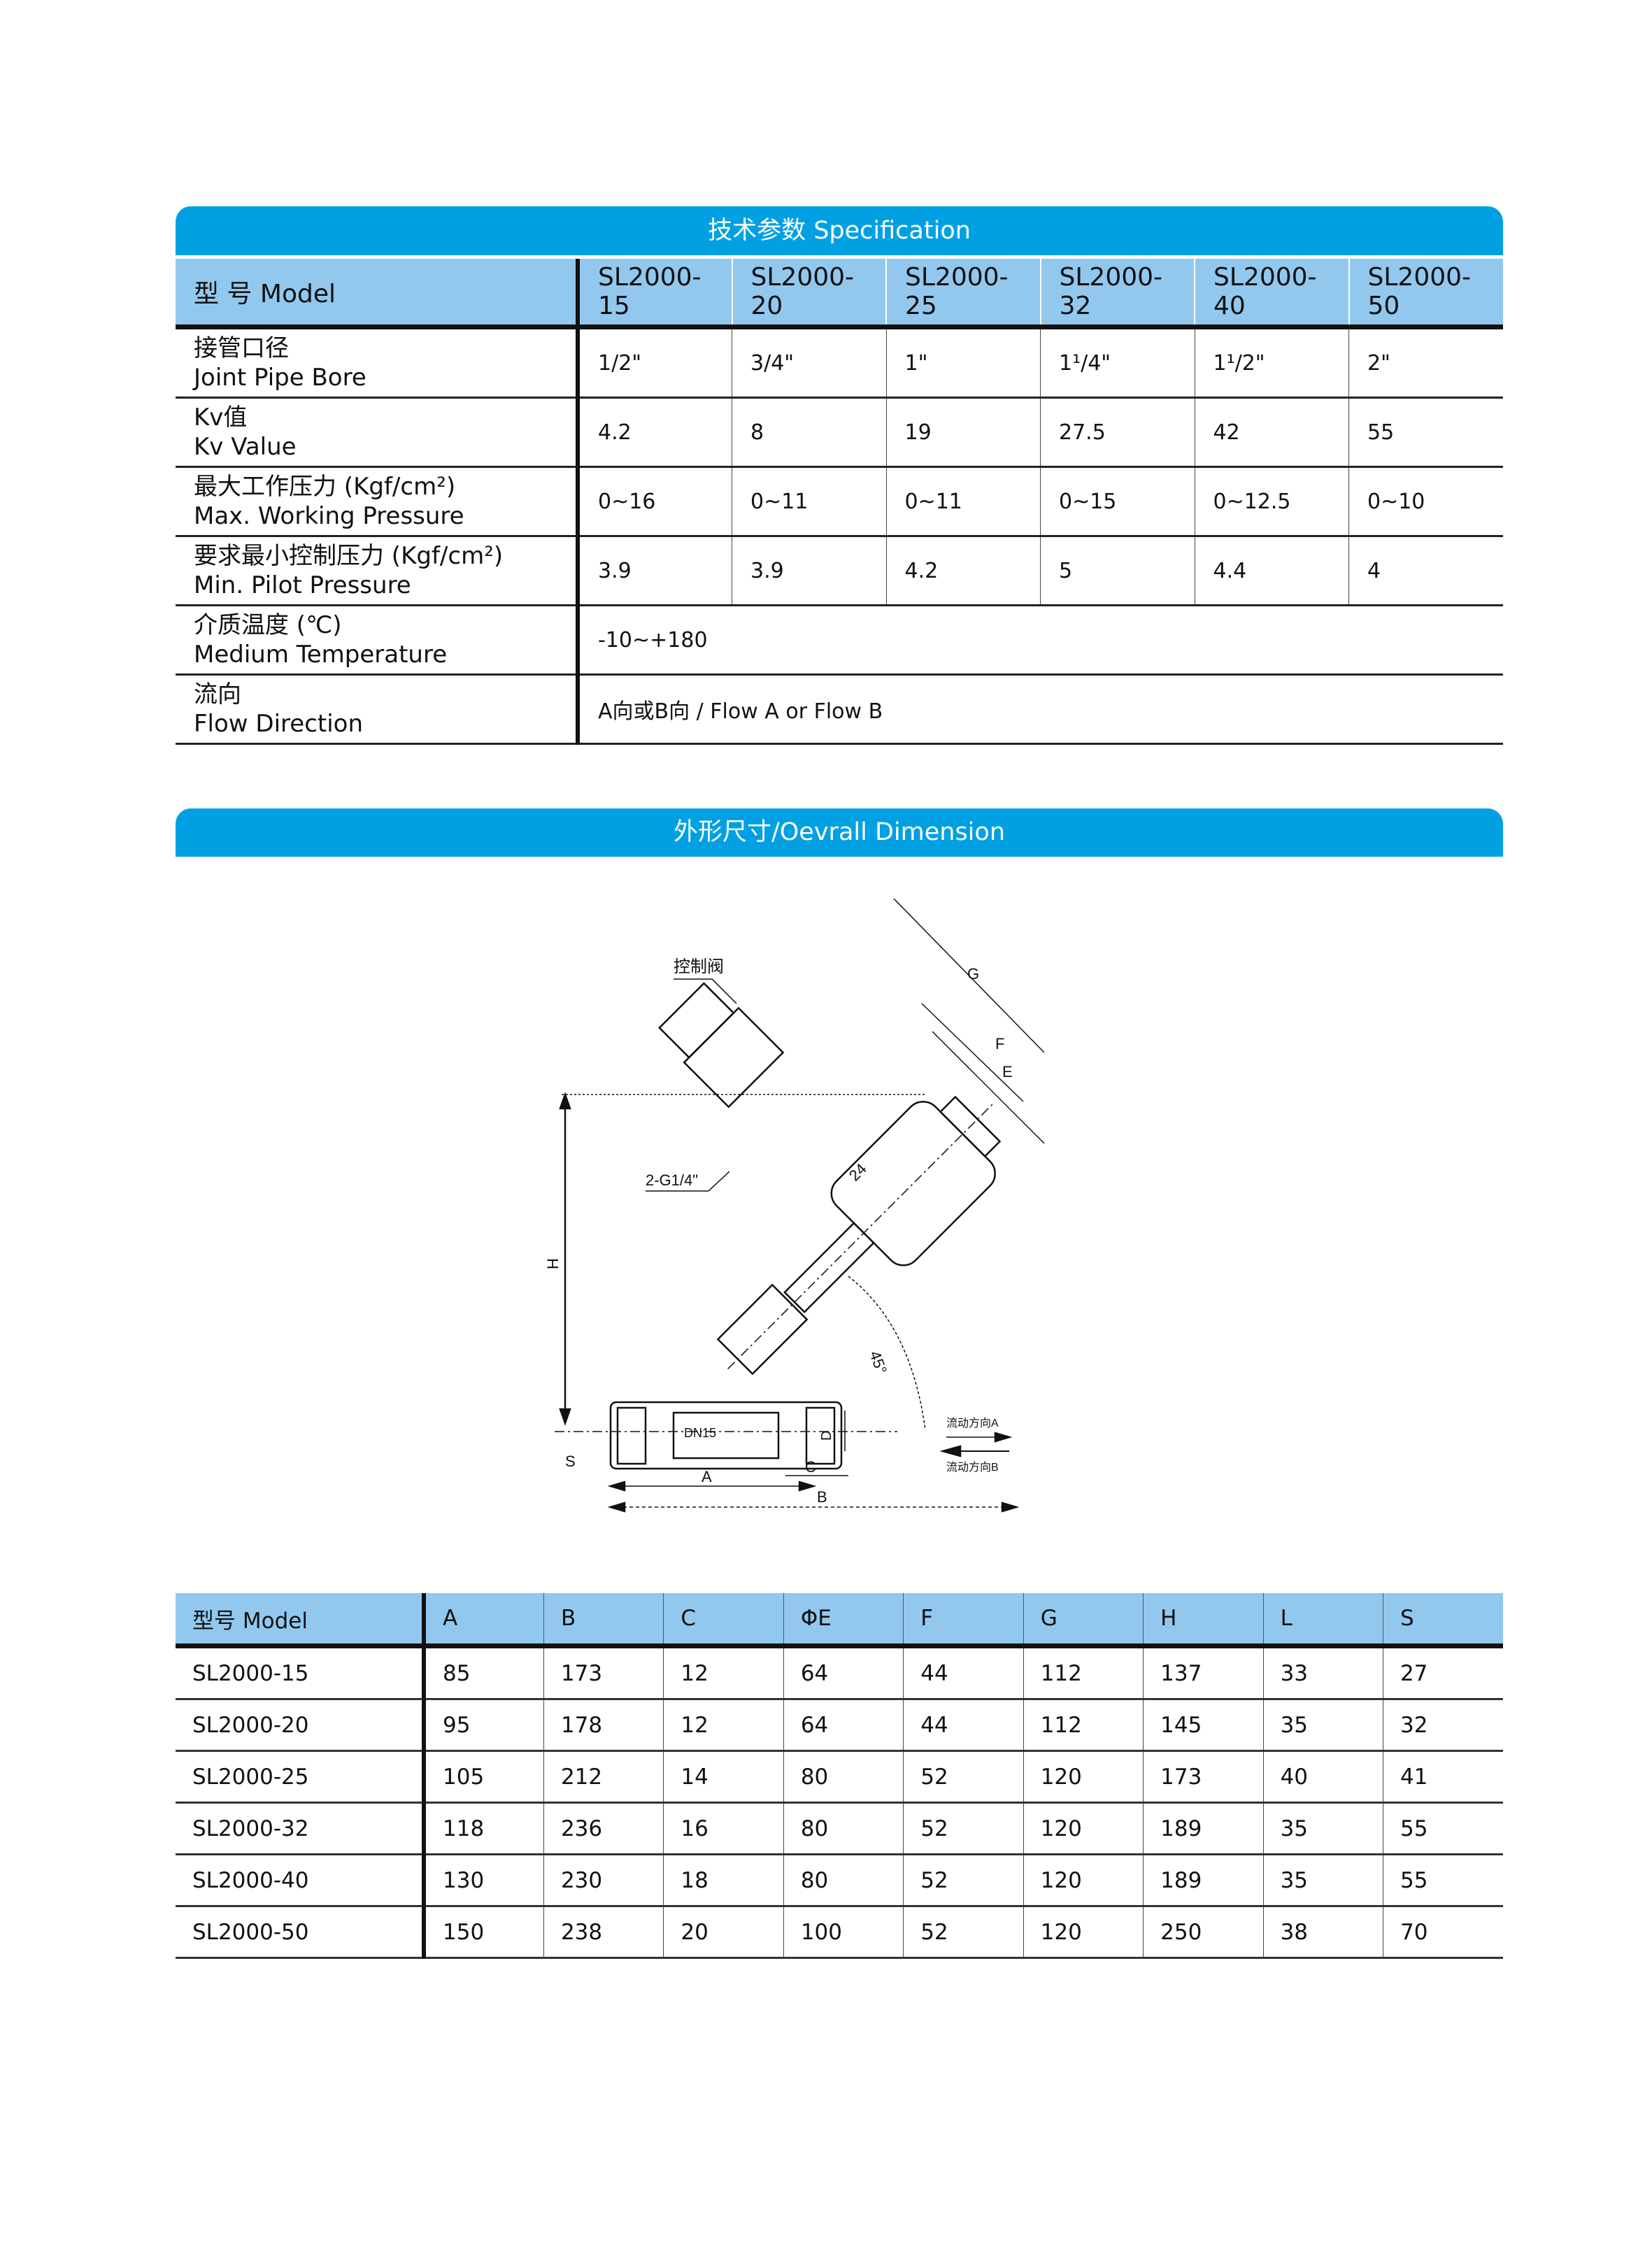 This screenshot has height=2261, width=1652. I want to click on spec-label-en: Joint Pipe Bore, so click(280, 378).